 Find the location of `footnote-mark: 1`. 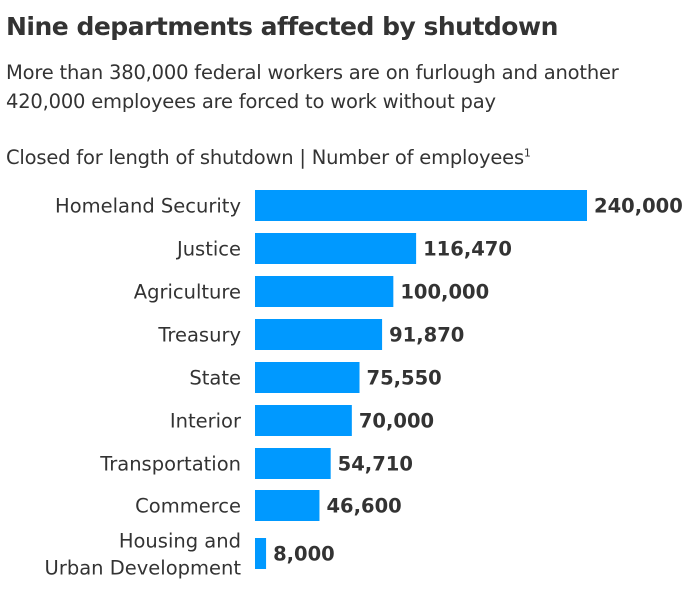

footnote-mark: 1 is located at coordinates (527, 153).